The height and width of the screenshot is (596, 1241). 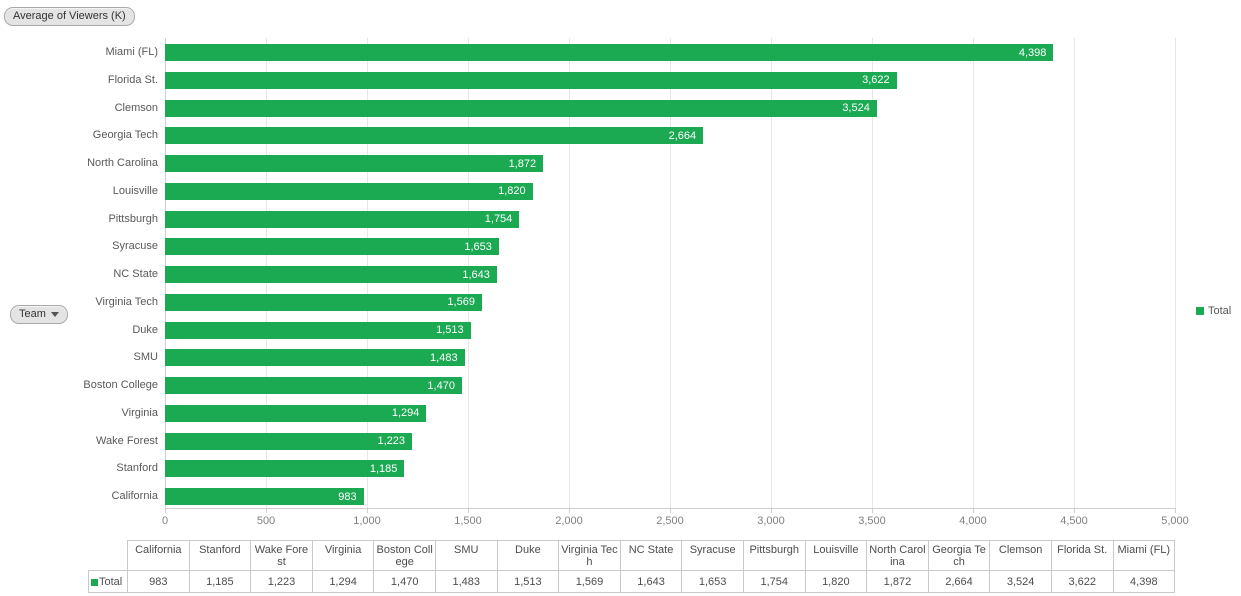 I want to click on category-label: North Carolina, so click(x=122, y=163).